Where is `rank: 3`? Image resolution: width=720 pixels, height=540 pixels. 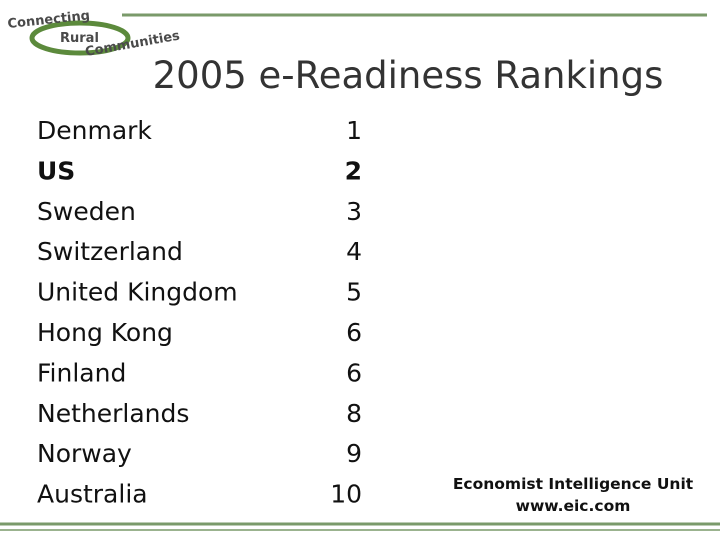 rank: 3 is located at coordinates (354, 211).